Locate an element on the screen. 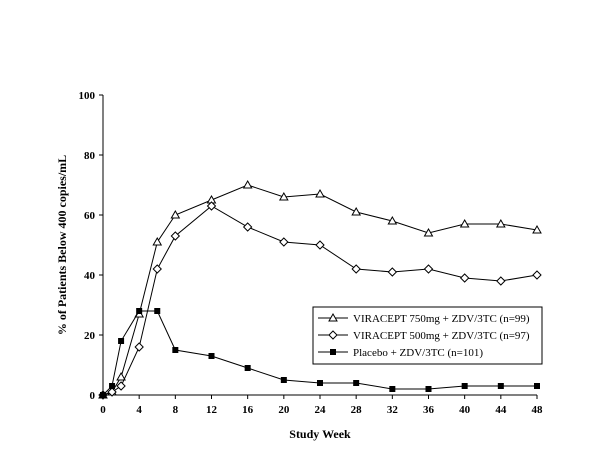 The image size is (592, 460). legend-box is located at coordinates (427, 335).